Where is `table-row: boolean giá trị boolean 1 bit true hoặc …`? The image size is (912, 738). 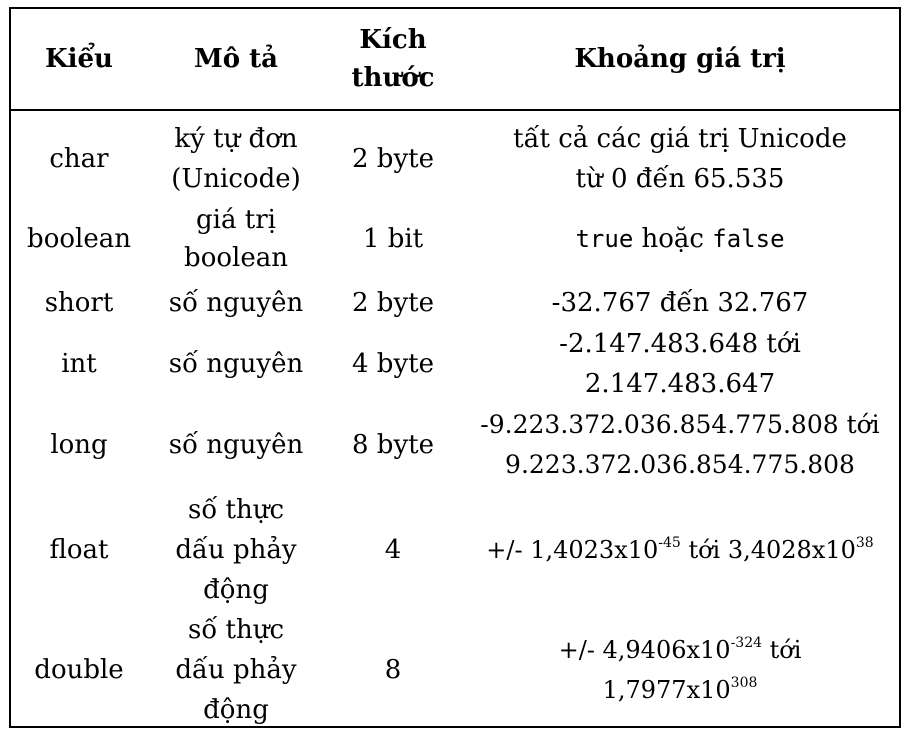
table-row: boolean giá trị boolean 1 bit true hoặc … is located at coordinates (455, 239).